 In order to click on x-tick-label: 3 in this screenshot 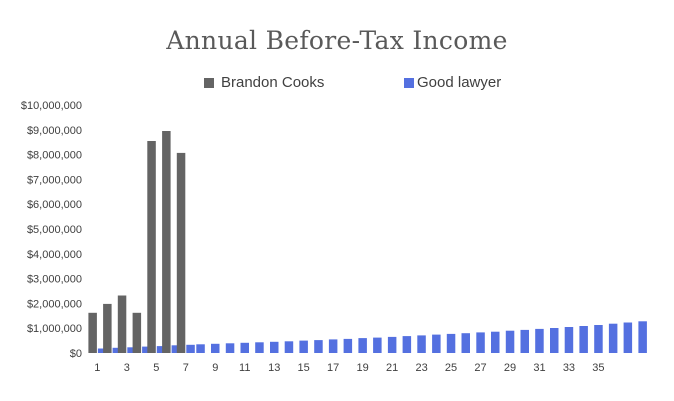, I will do `click(127, 368)`.